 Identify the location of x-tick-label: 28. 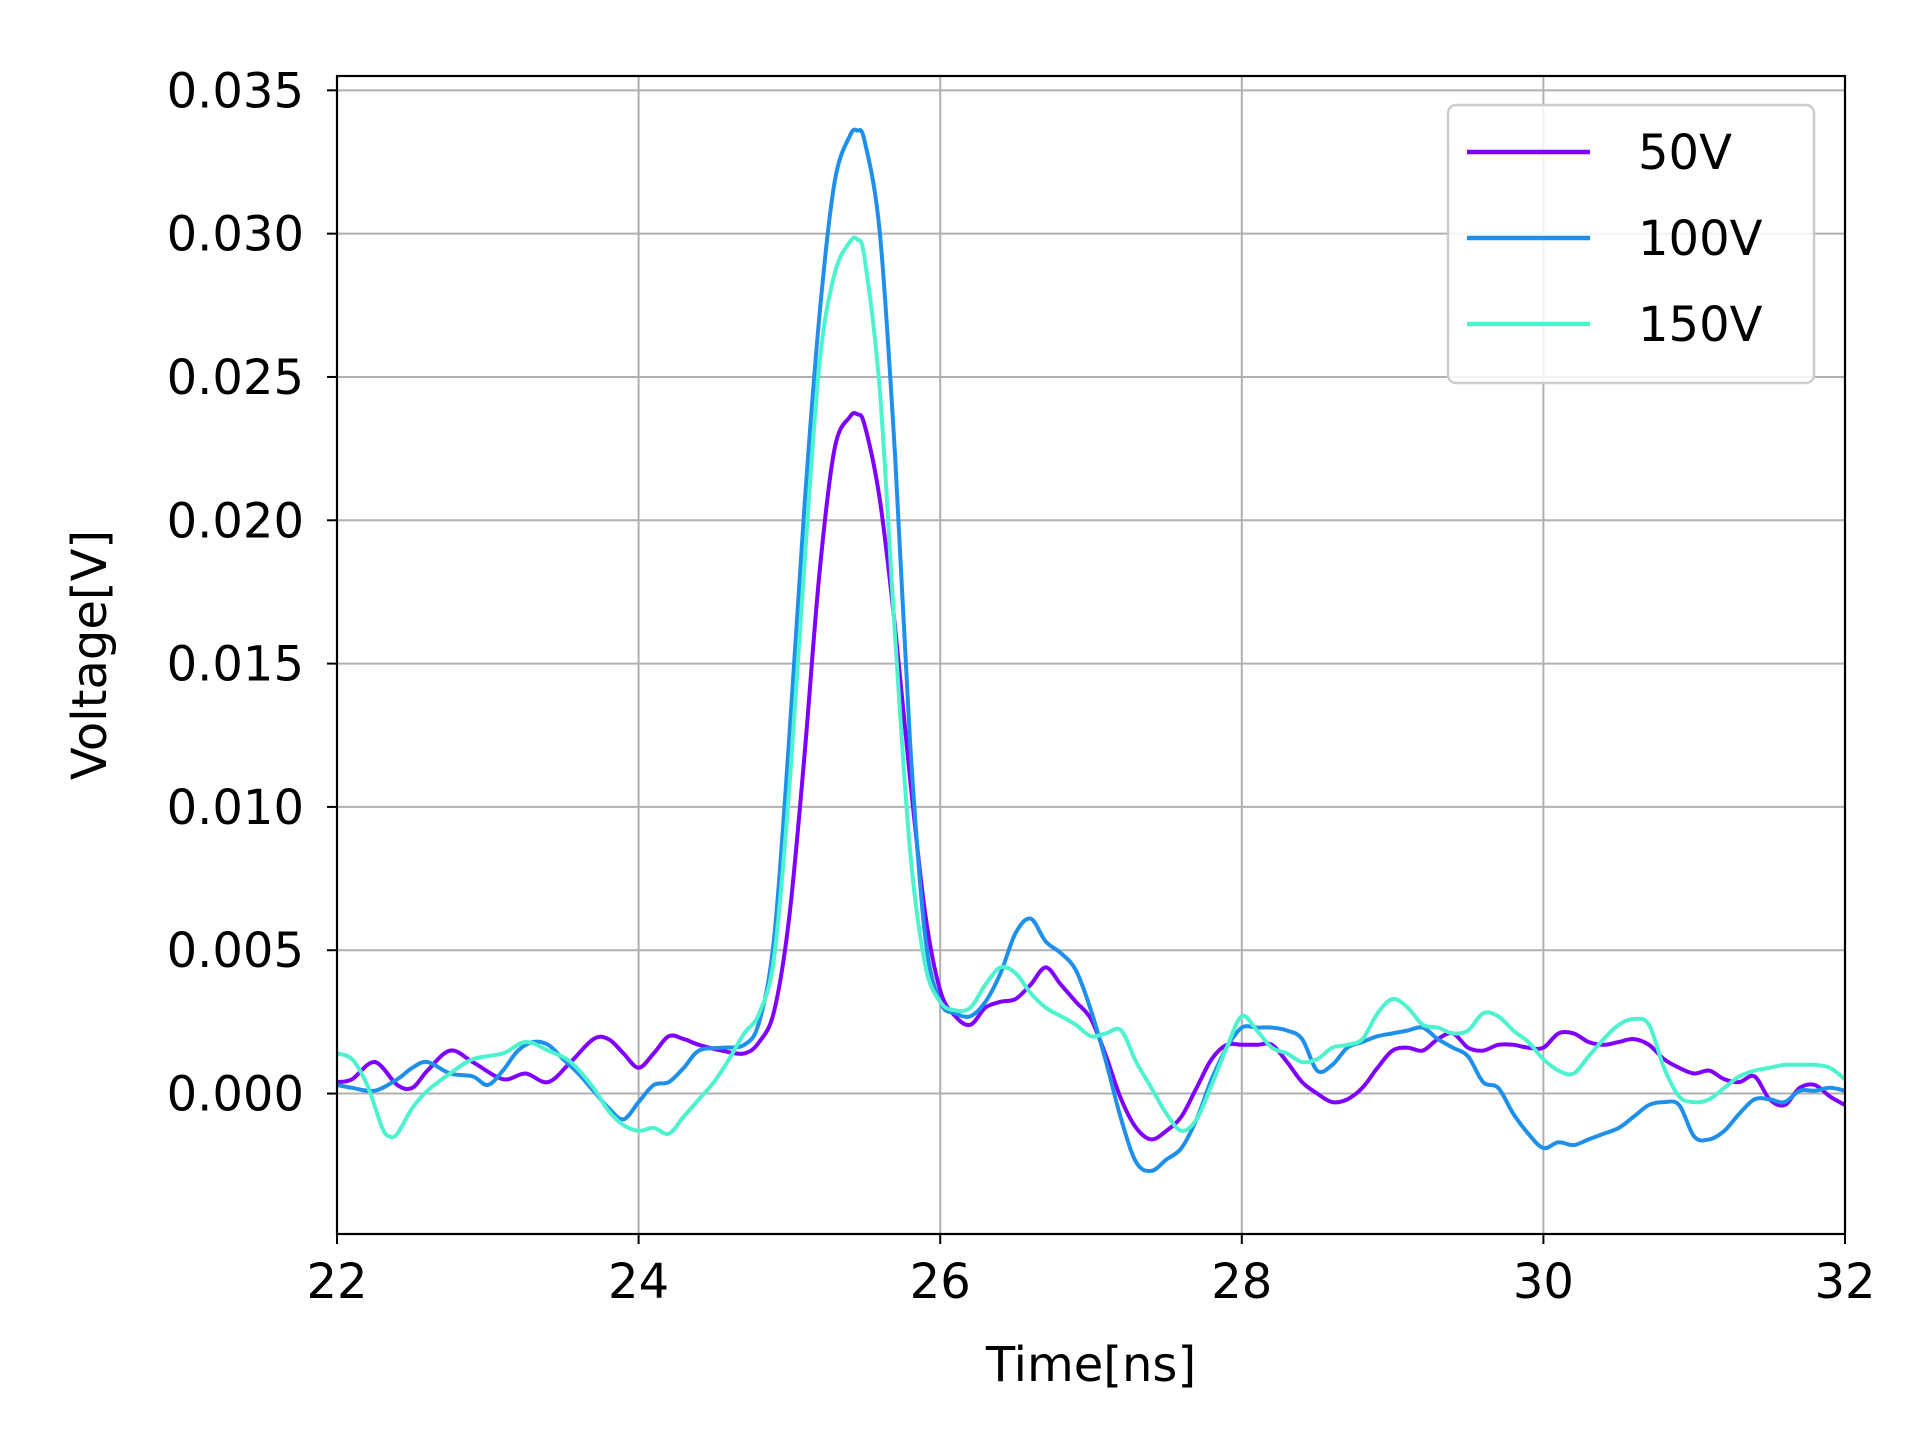
(1241, 1282).